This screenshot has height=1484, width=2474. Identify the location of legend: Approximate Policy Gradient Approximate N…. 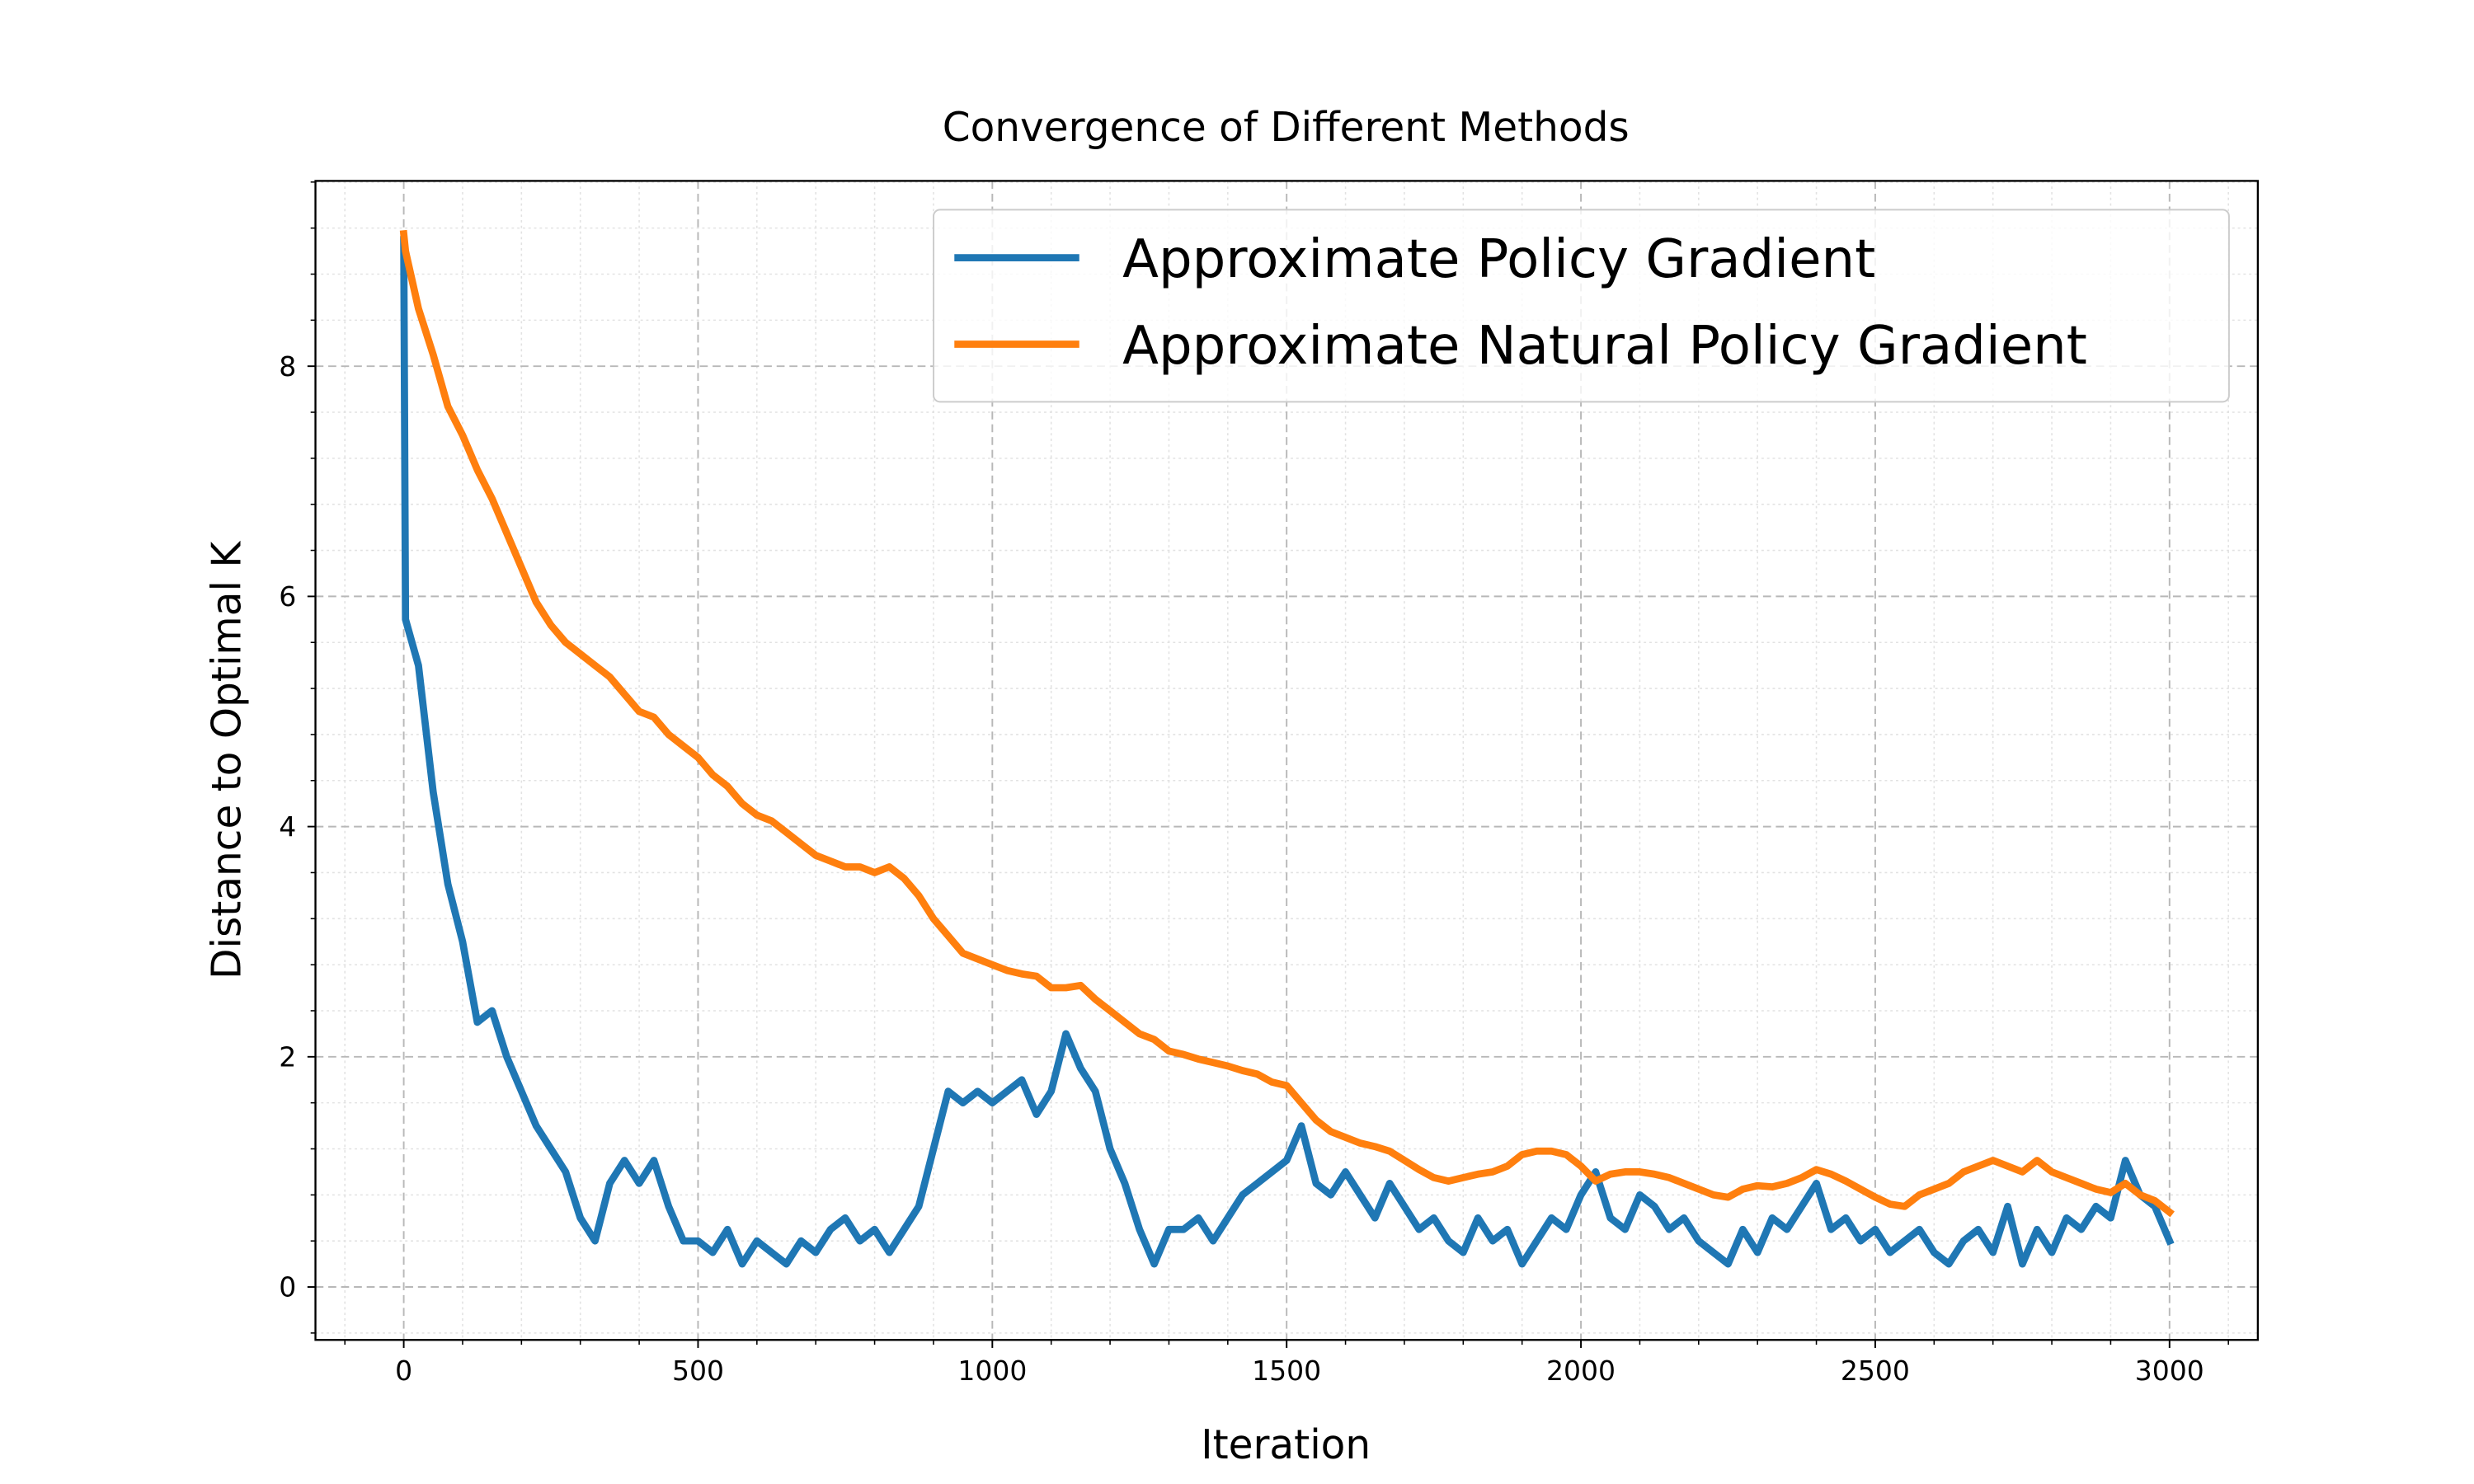
(1581, 306).